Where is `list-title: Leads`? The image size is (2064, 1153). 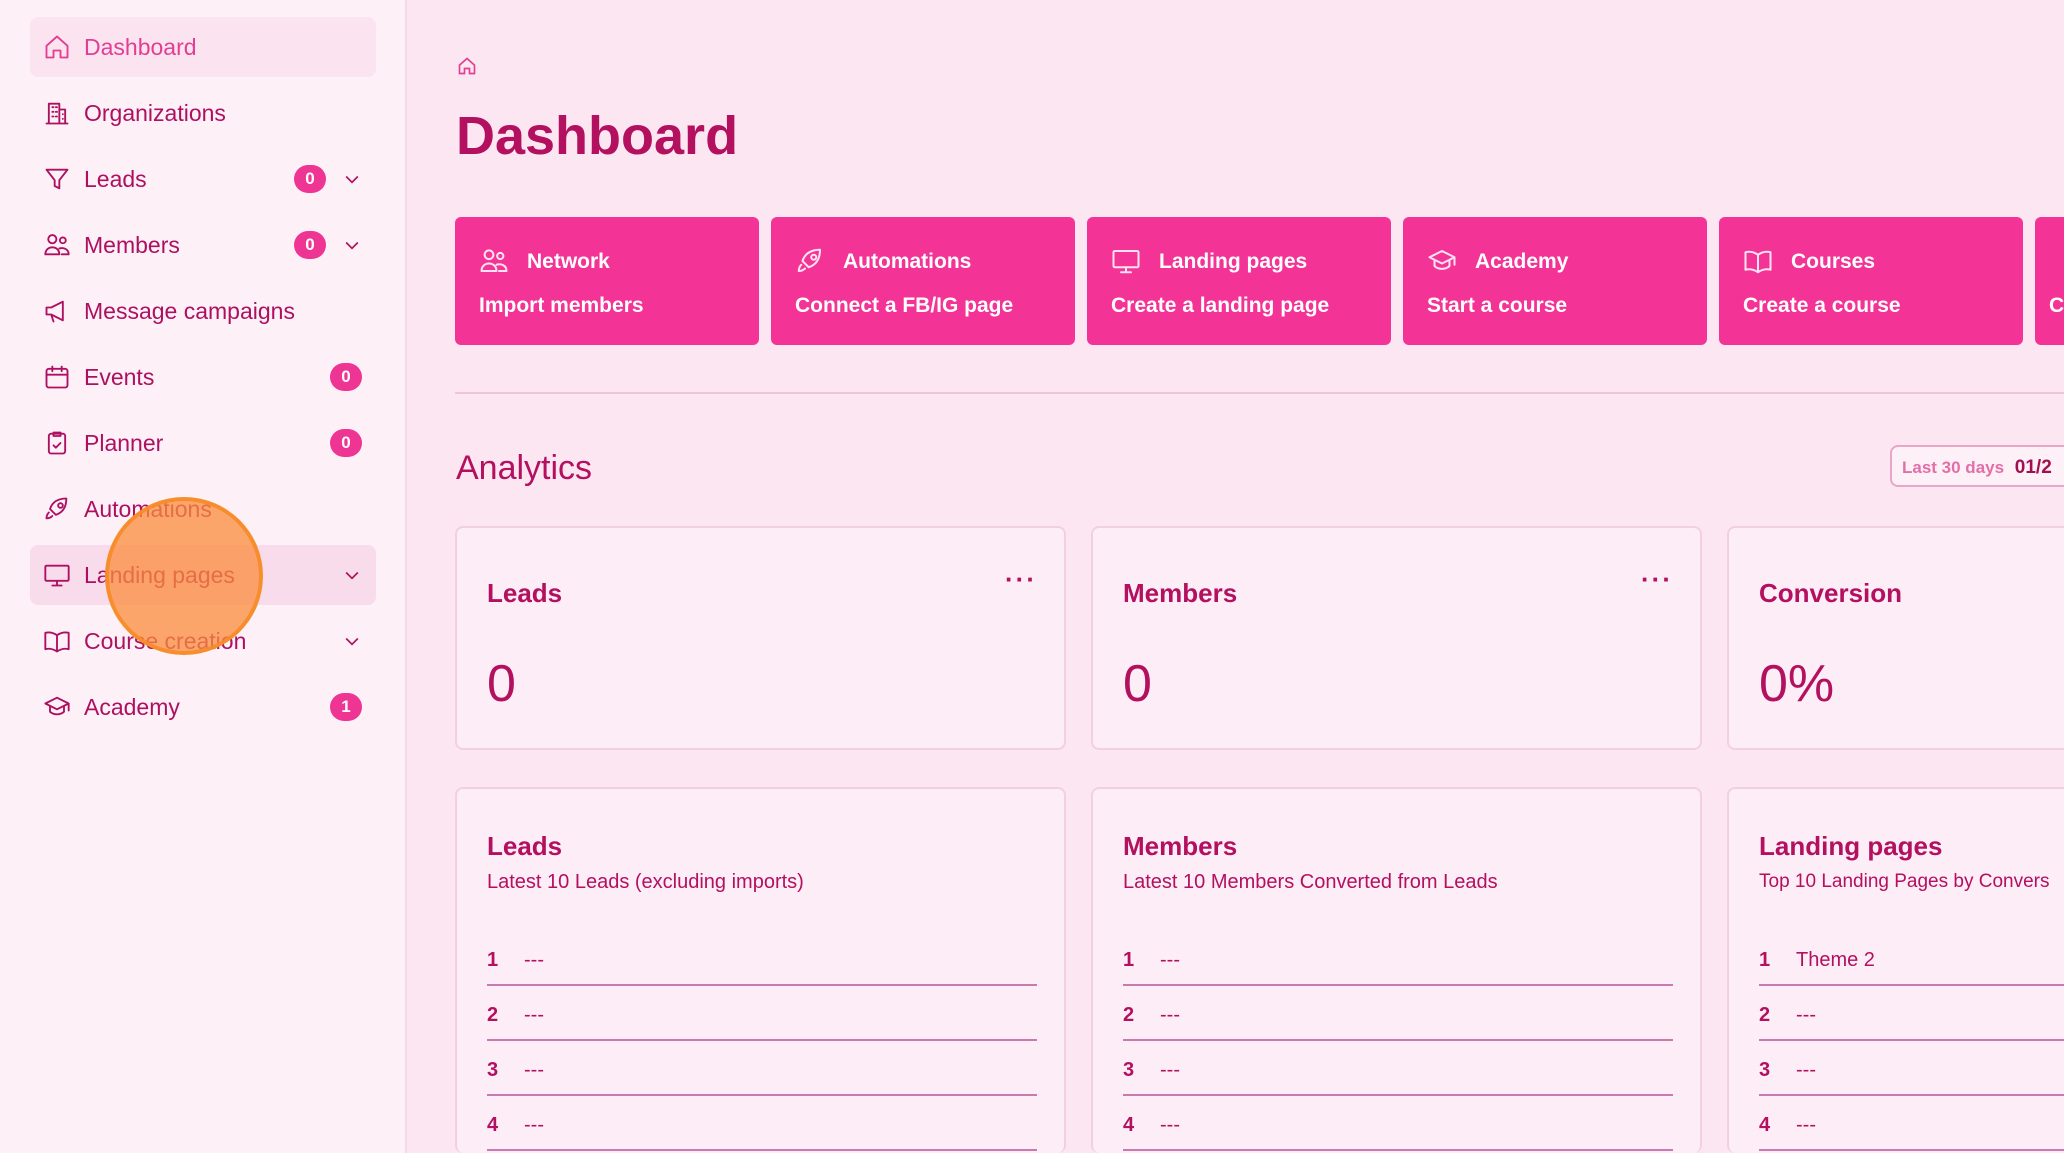 list-title: Leads is located at coordinates (525, 846).